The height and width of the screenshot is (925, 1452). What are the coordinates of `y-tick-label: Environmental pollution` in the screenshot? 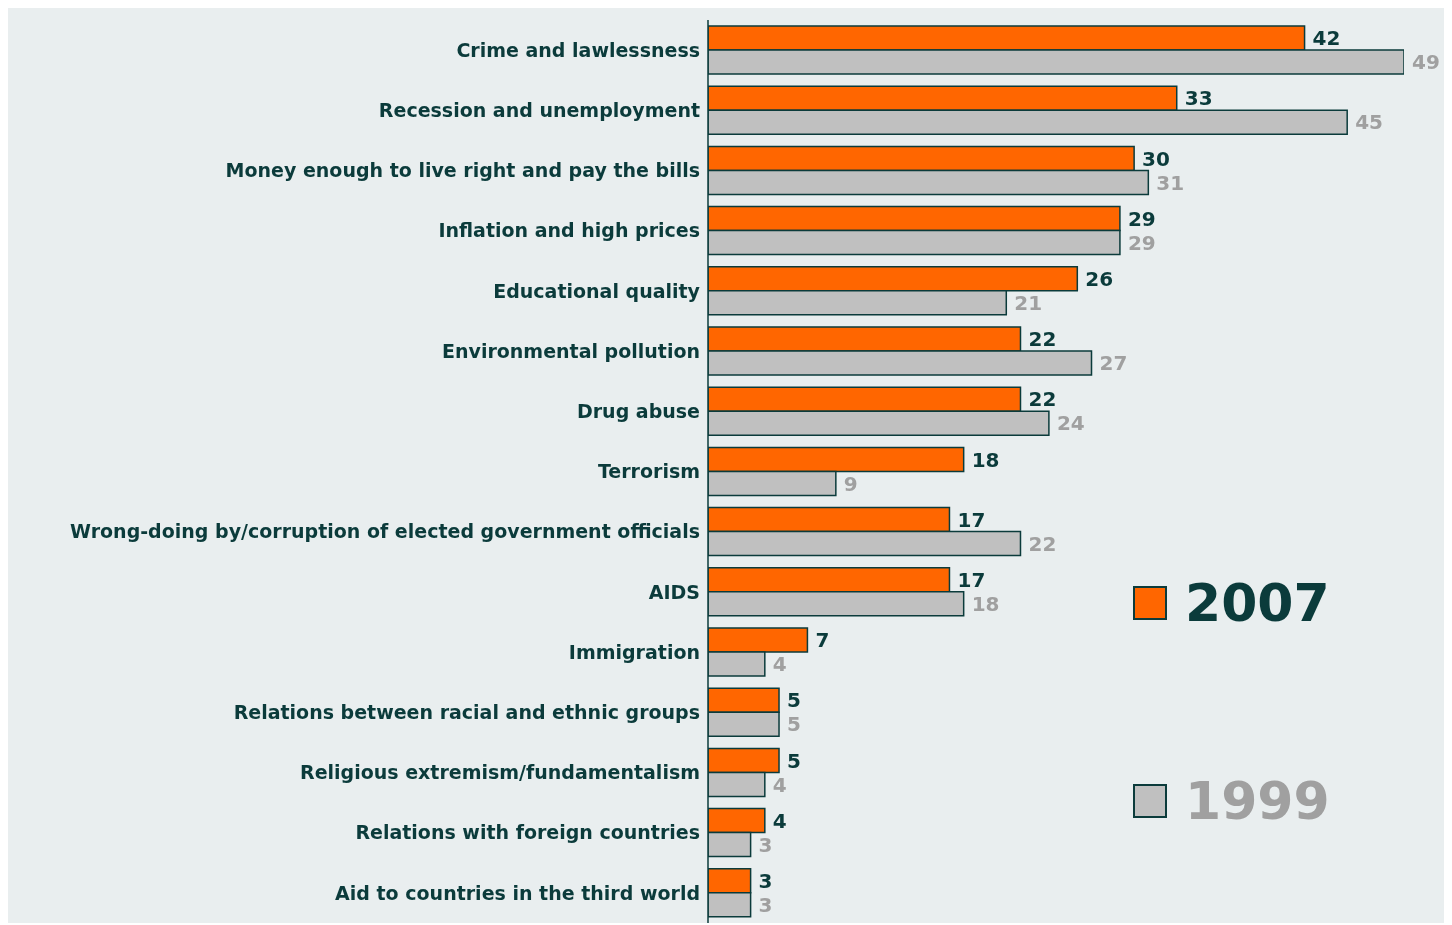 It's located at (571, 350).